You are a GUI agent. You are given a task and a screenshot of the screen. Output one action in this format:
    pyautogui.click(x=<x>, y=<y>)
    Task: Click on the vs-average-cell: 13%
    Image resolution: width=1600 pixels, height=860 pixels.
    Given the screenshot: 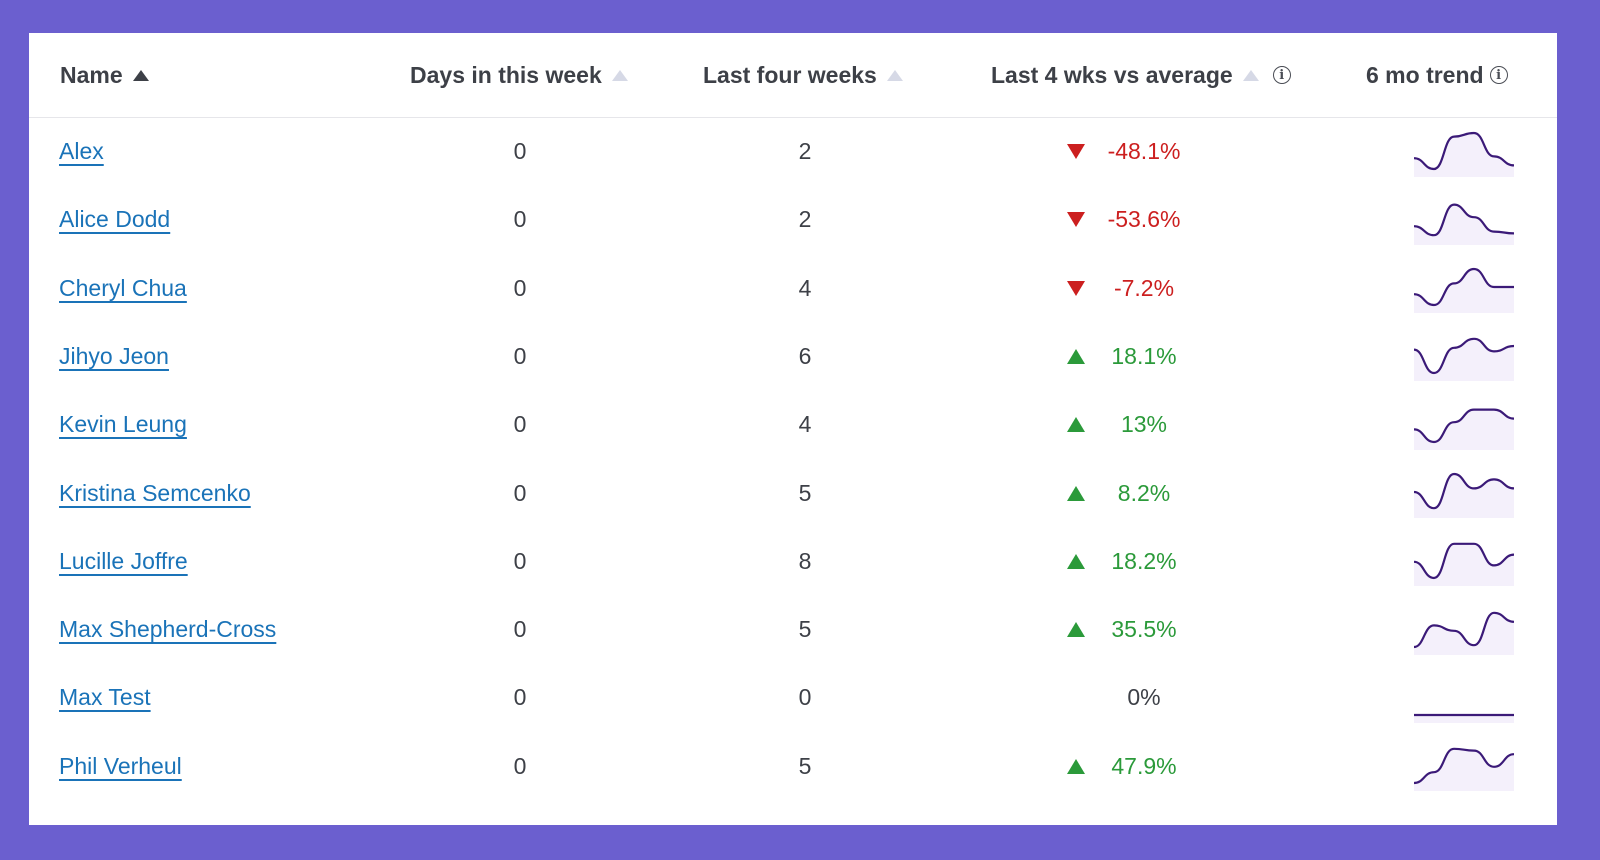 What is the action you would take?
    pyautogui.click(x=1163, y=424)
    